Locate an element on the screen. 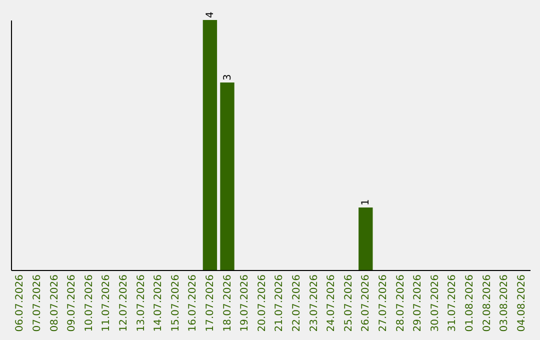 The image size is (540, 340). x-tick-label: 16.07.2026 is located at coordinates (193, 303).